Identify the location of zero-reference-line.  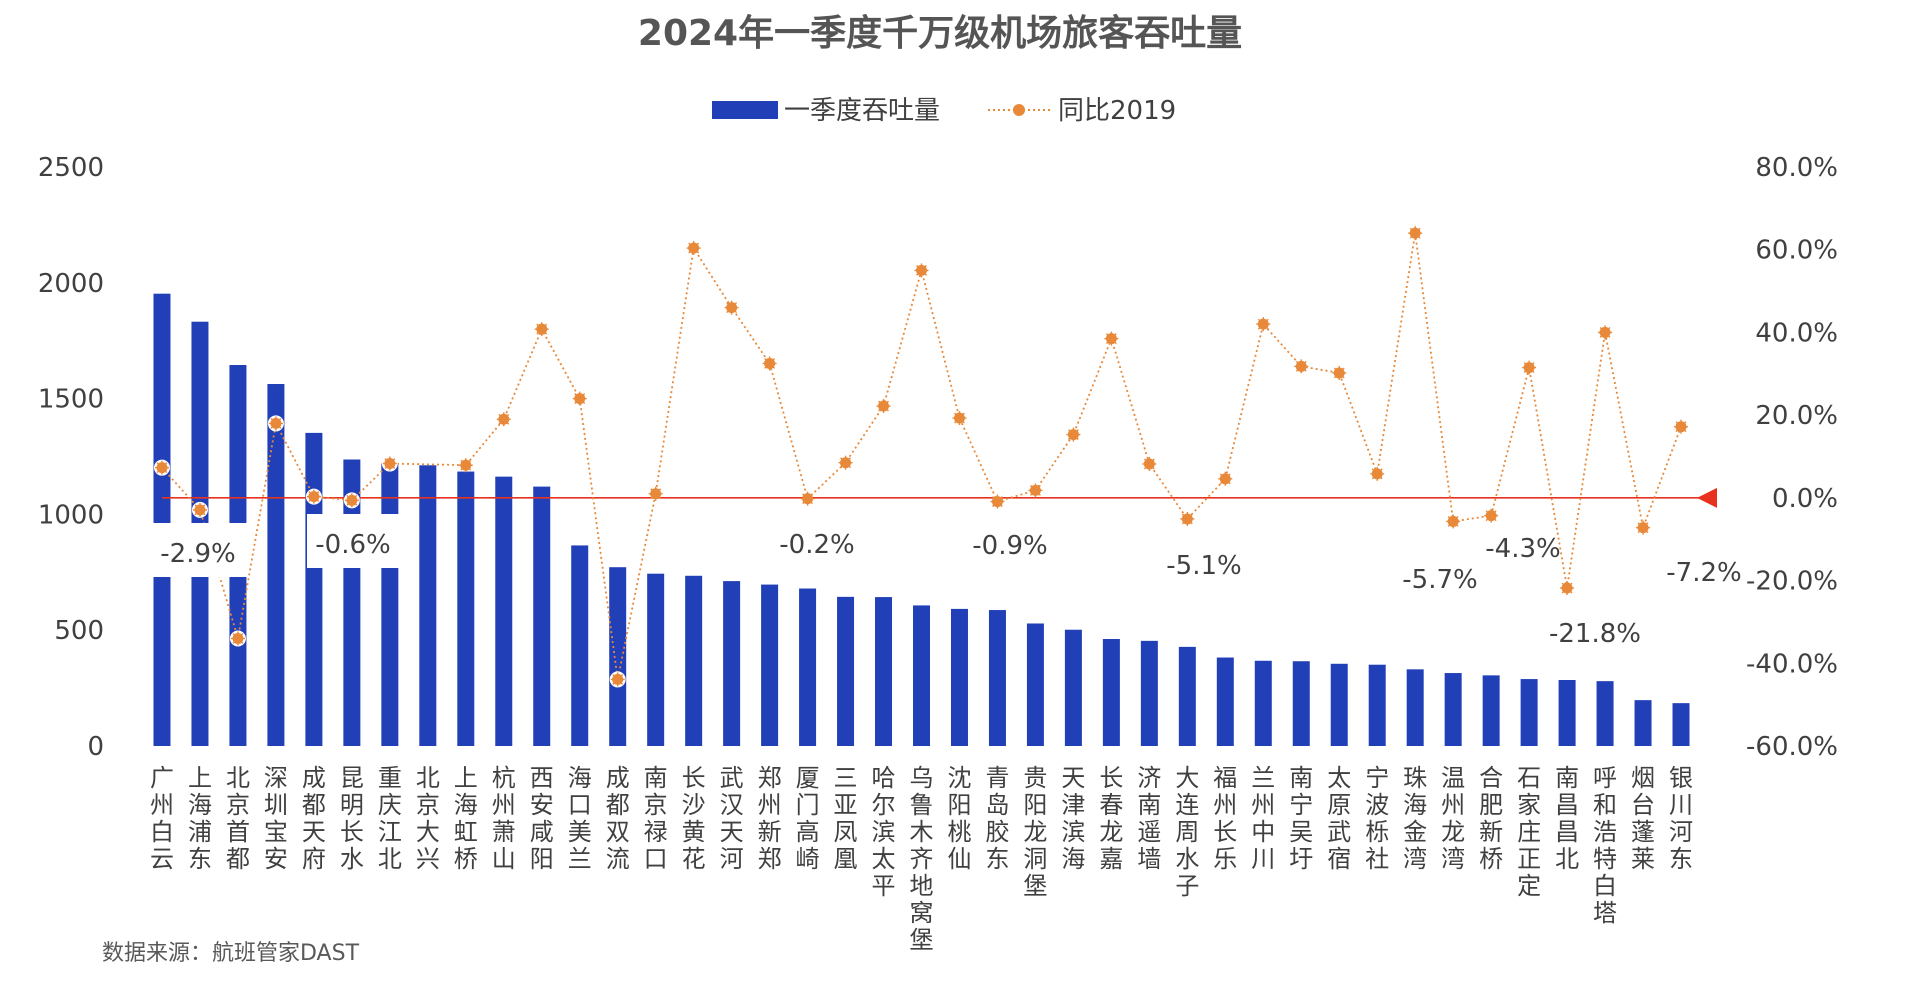
(939, 497).